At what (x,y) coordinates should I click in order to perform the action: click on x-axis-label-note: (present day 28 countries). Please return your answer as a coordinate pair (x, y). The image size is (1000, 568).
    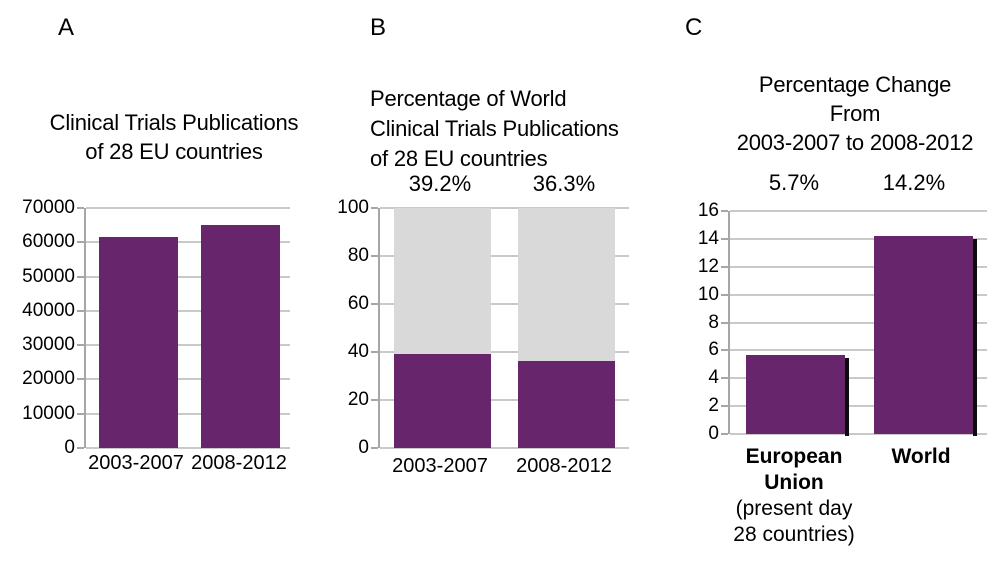
    Looking at the image, I should click on (794, 521).